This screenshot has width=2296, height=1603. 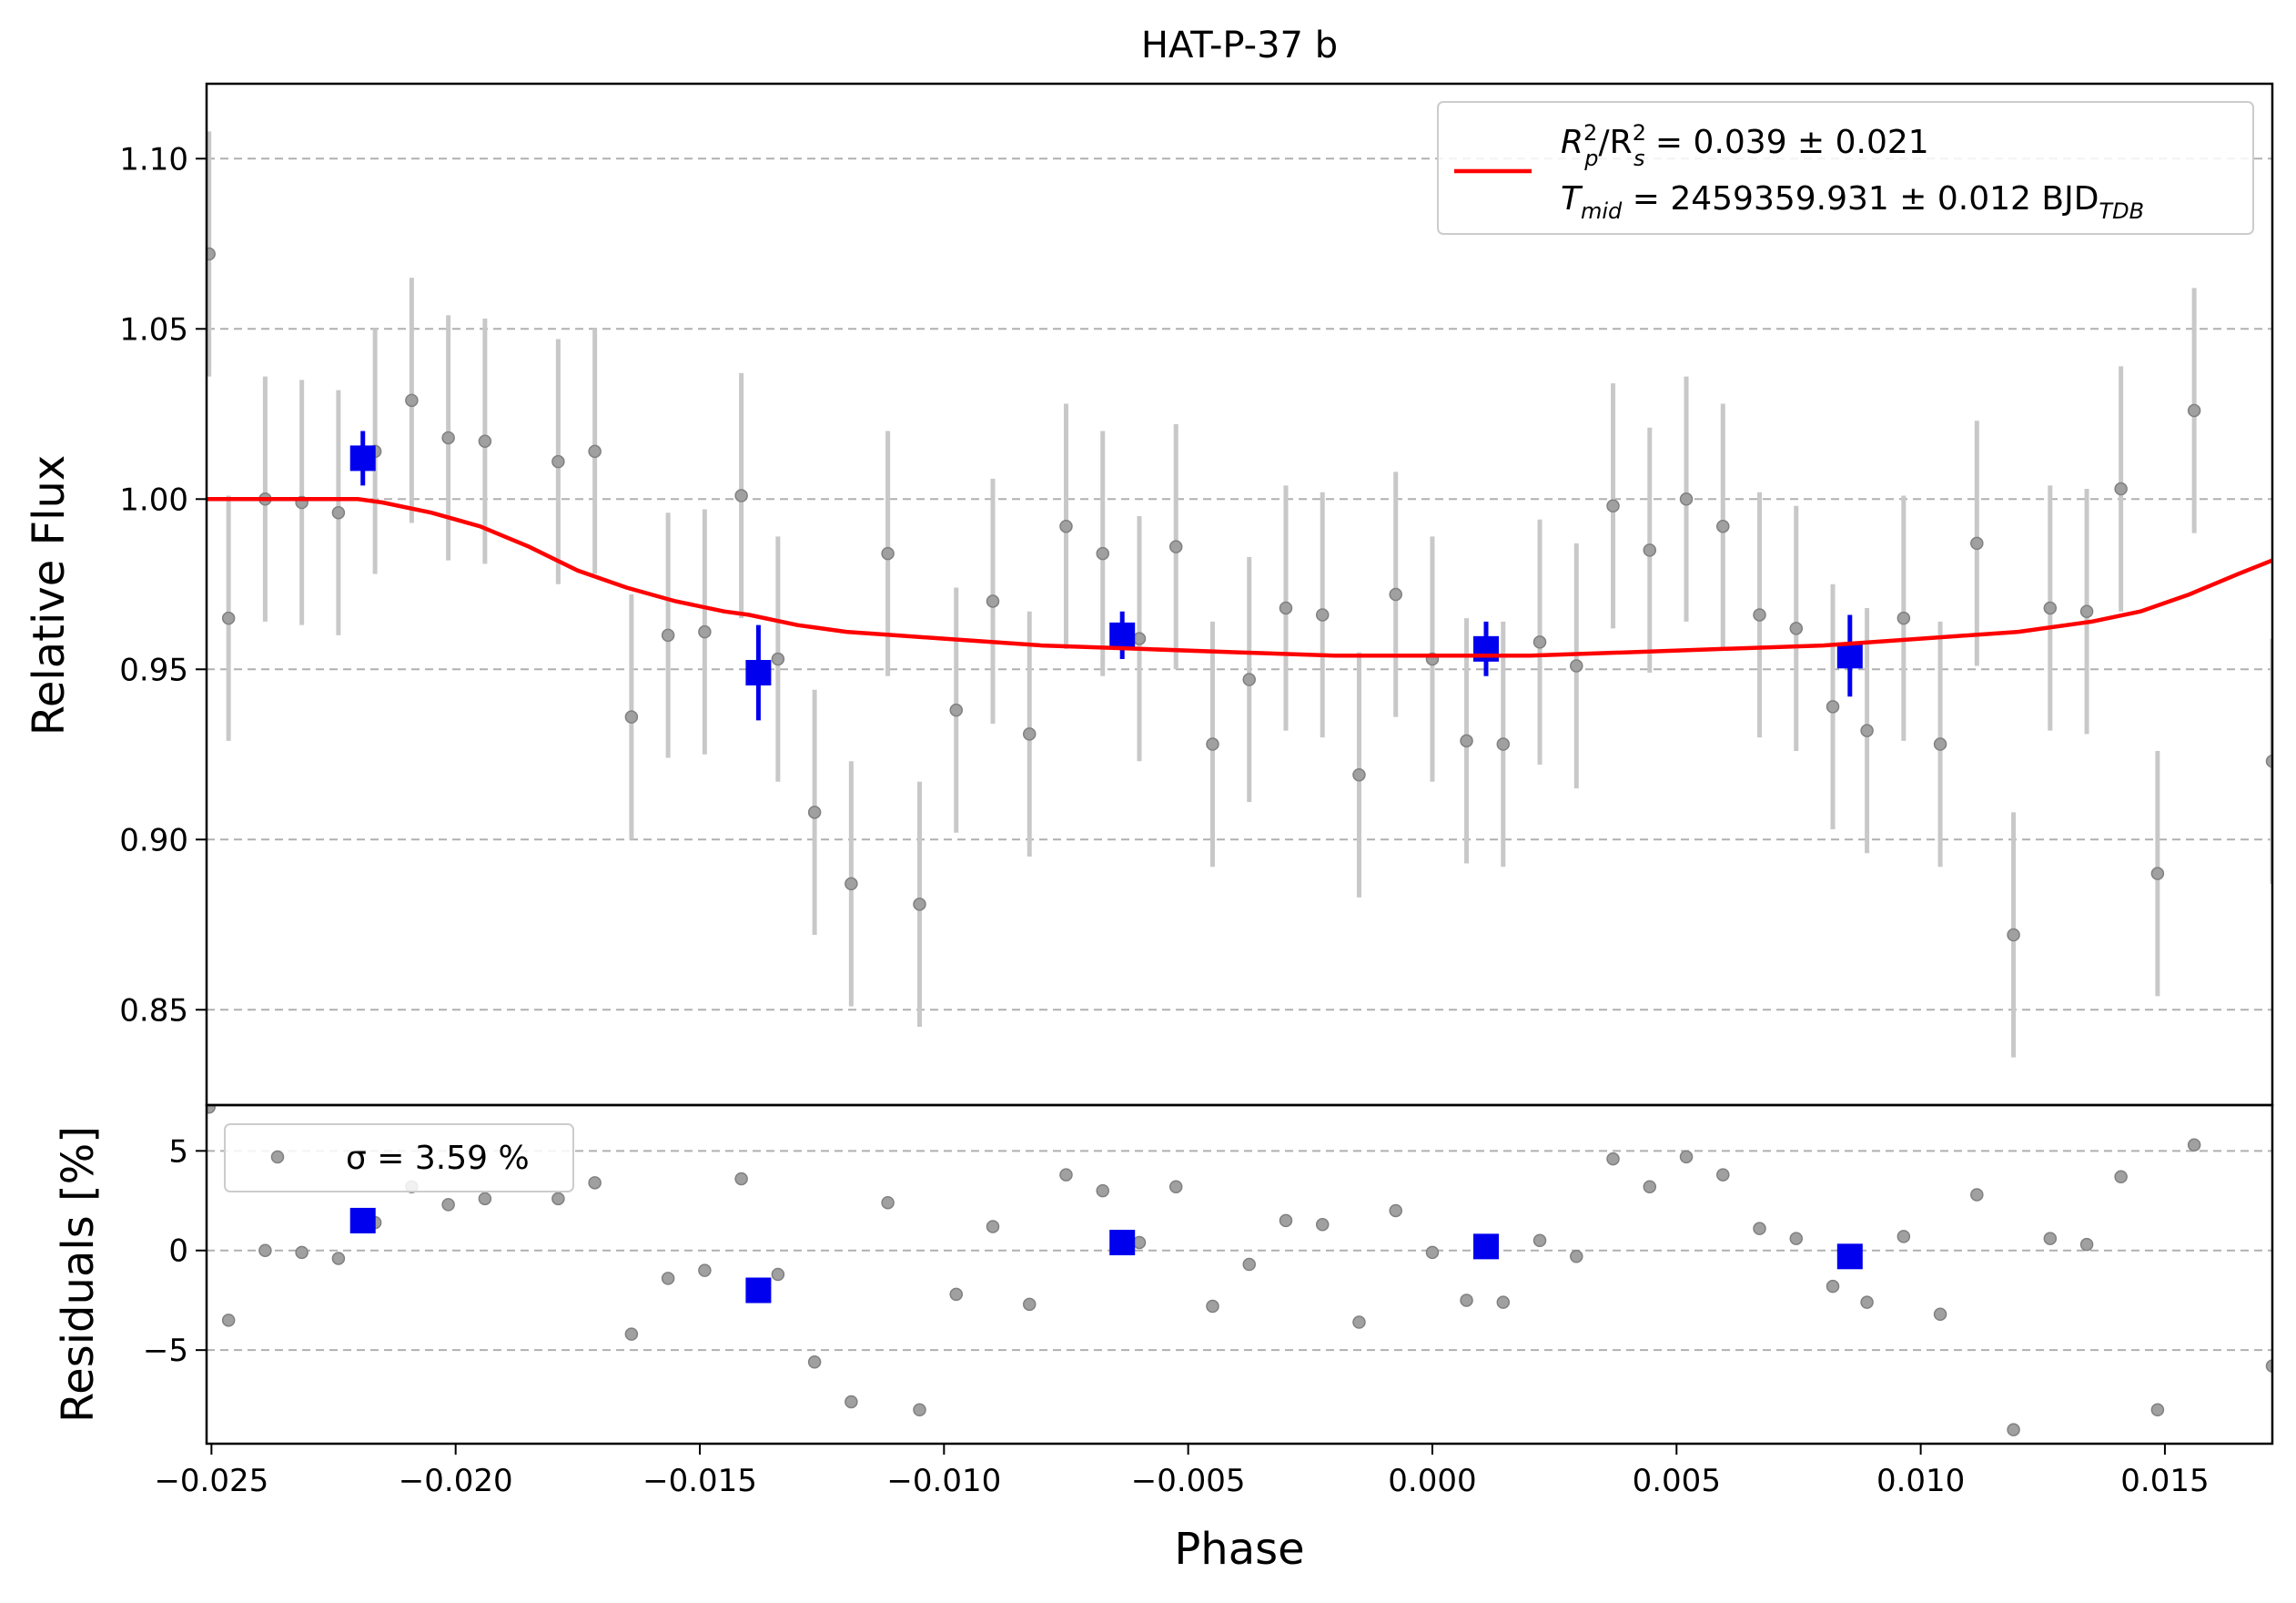 I want to click on x-tick-label: −0.025, so click(x=211, y=1481).